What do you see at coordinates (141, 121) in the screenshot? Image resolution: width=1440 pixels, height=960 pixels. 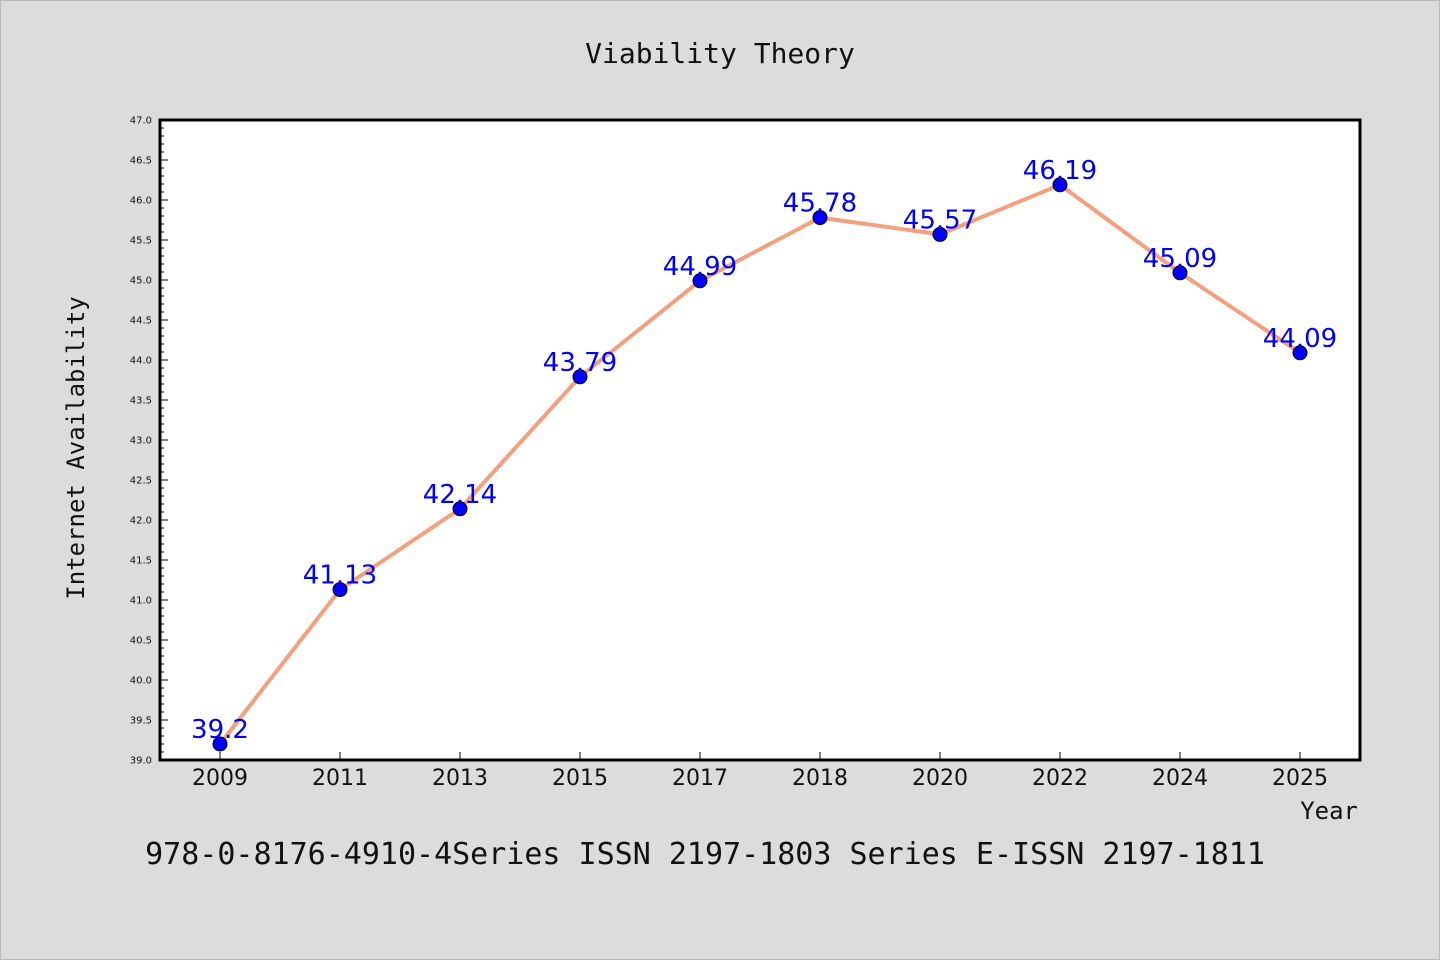 I see `y-tick-label: 47.0` at bounding box center [141, 121].